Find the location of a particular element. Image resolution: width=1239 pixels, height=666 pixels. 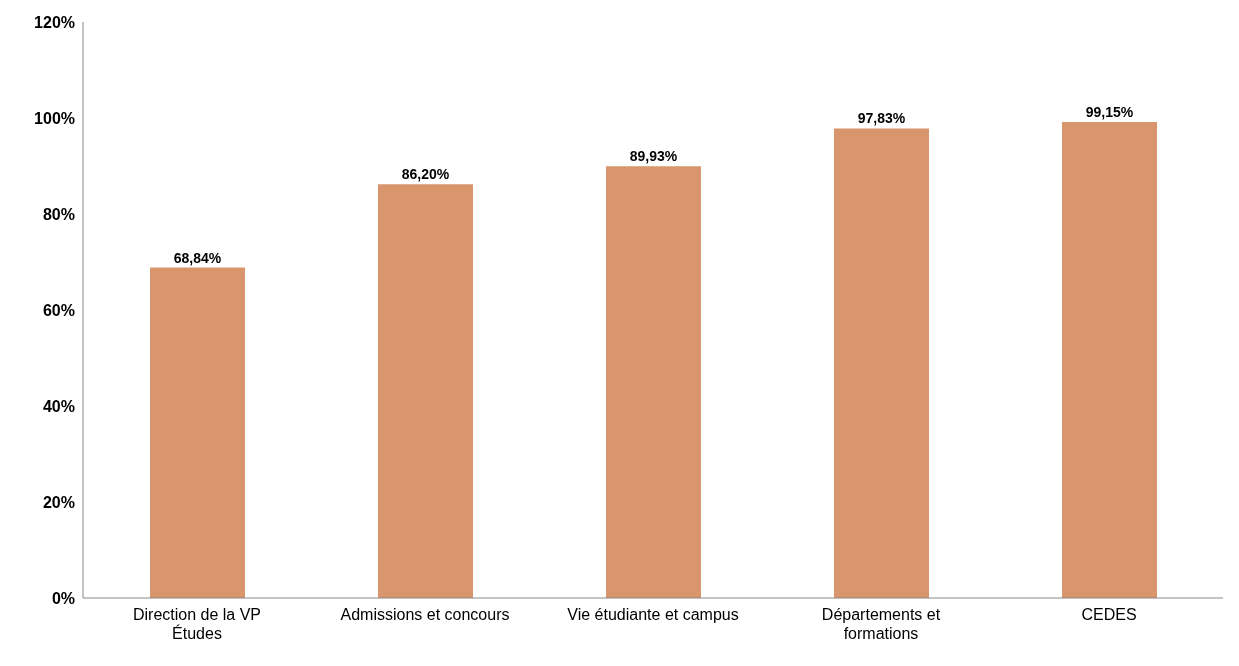

data-label: 99,15% is located at coordinates (1109, 112).